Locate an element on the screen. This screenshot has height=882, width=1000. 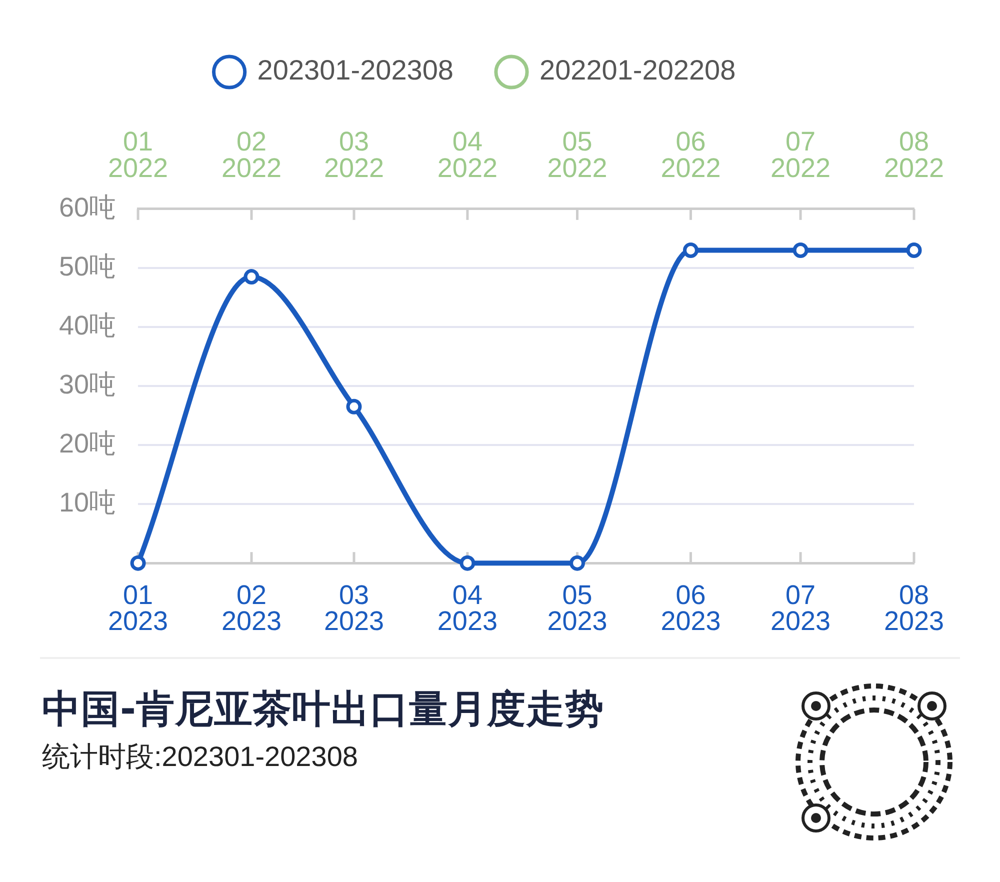
x2-tick-label: 03 2022 is located at coordinates (354, 155).